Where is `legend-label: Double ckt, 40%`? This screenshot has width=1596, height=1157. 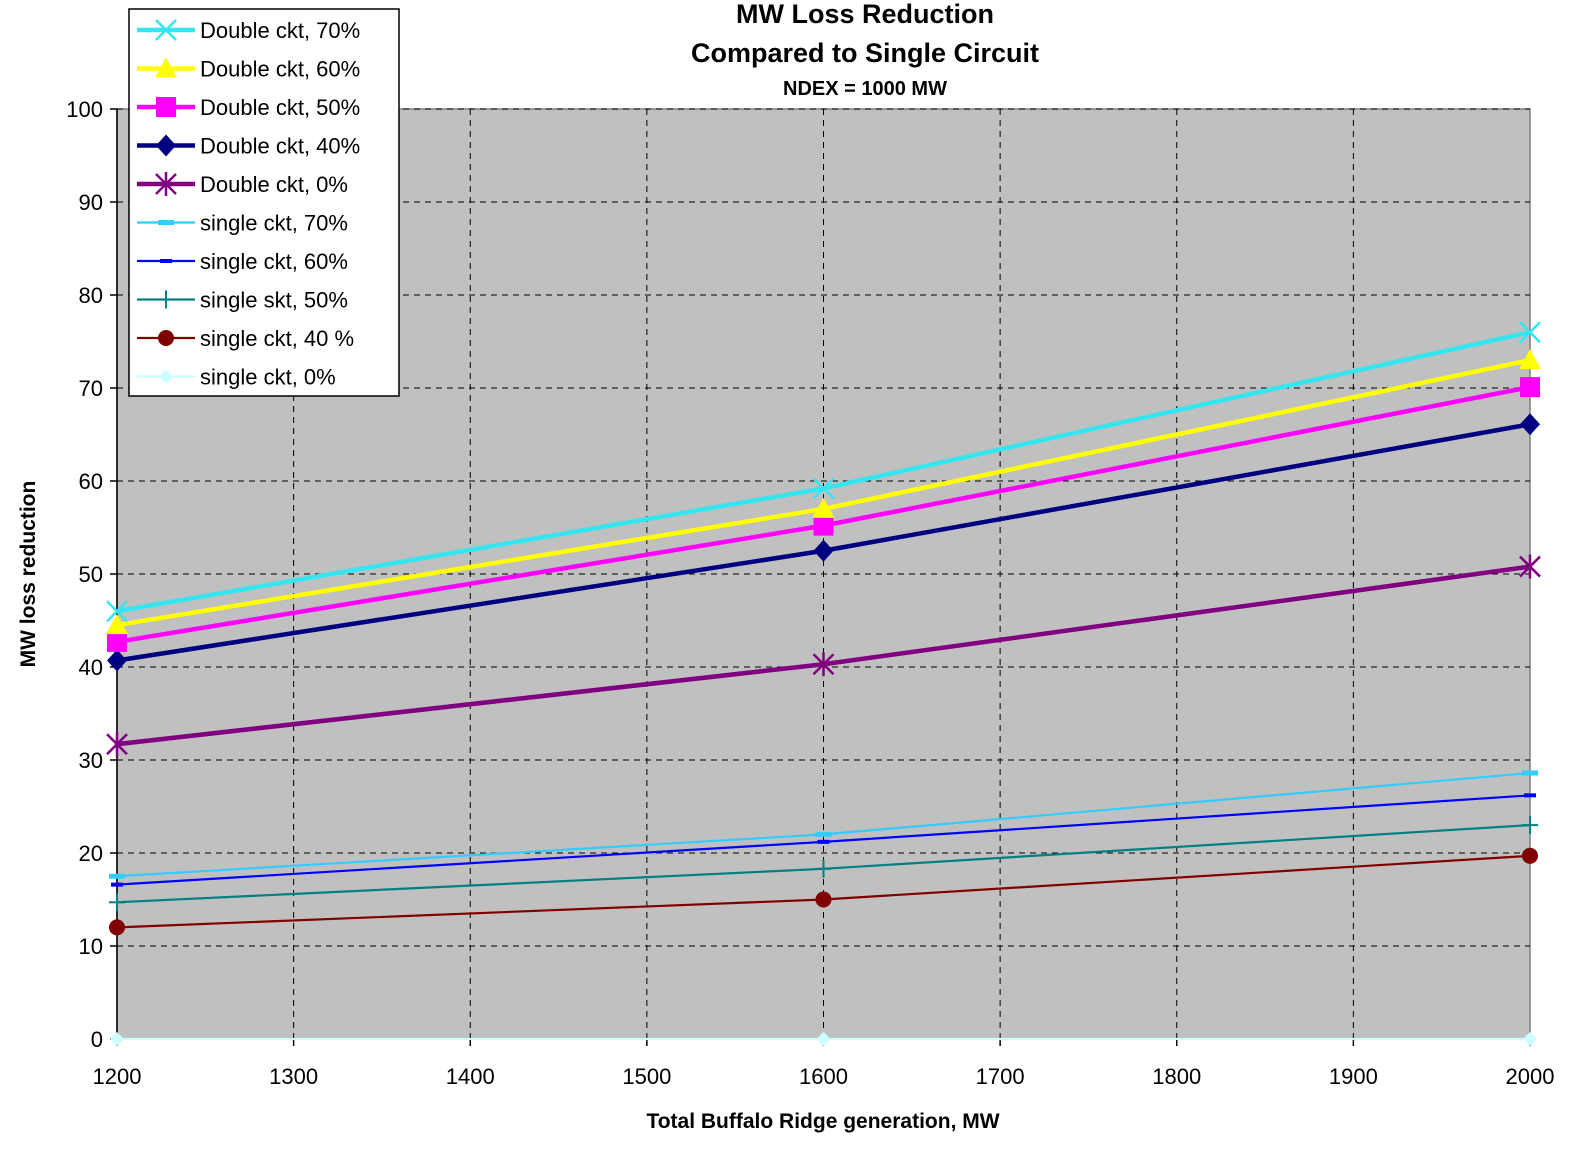 legend-label: Double ckt, 40% is located at coordinates (280, 146).